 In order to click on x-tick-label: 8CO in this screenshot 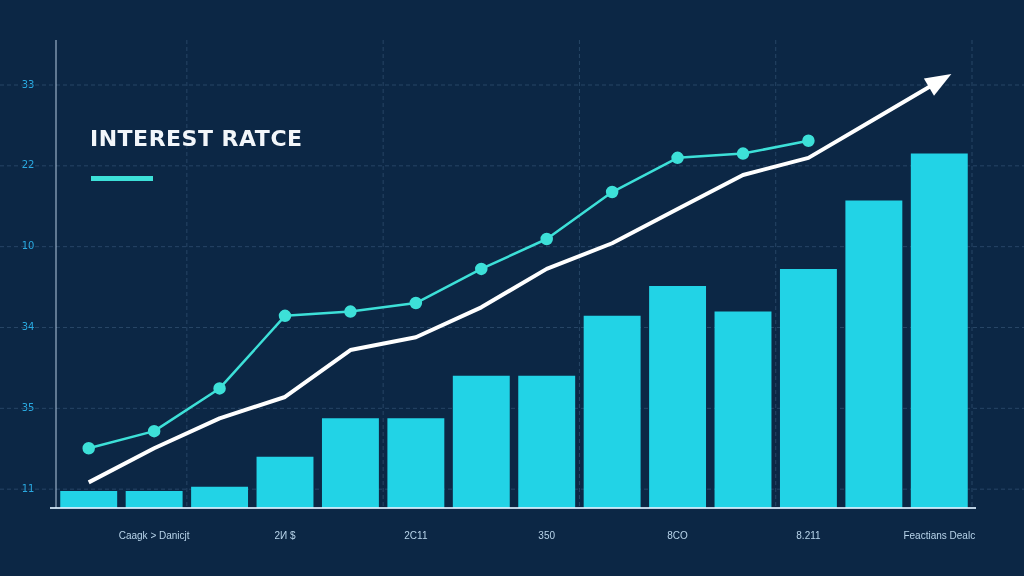, I will do `click(678, 535)`.